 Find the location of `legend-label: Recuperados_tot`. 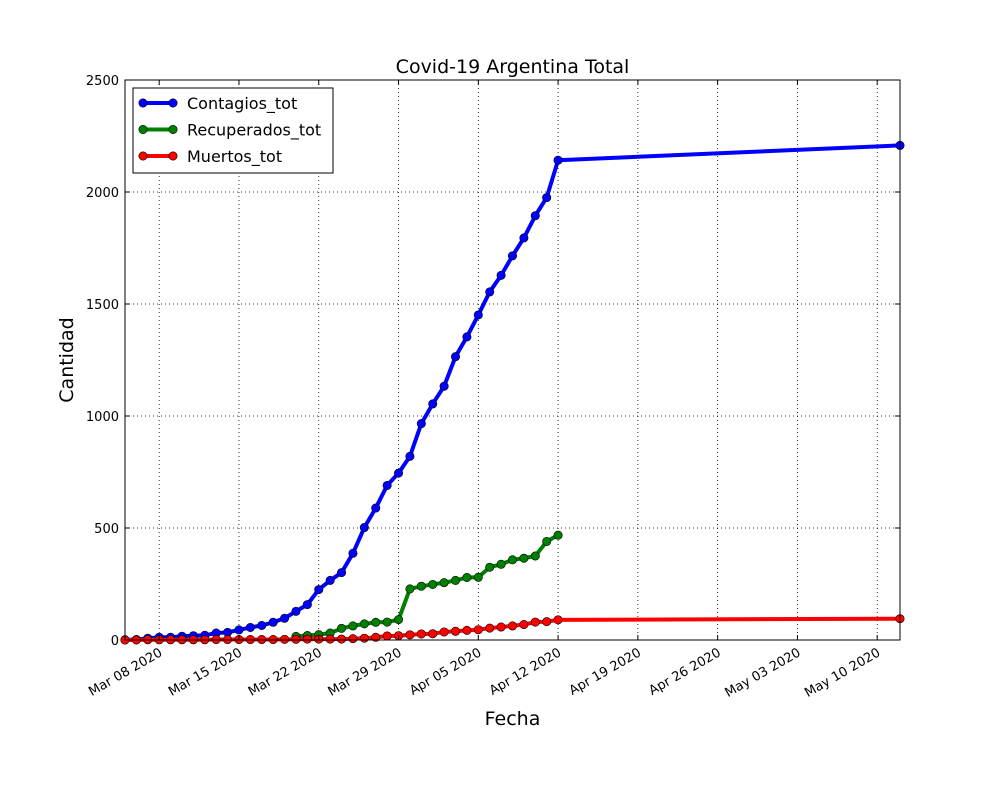

legend-label: Recuperados_tot is located at coordinates (254, 131).